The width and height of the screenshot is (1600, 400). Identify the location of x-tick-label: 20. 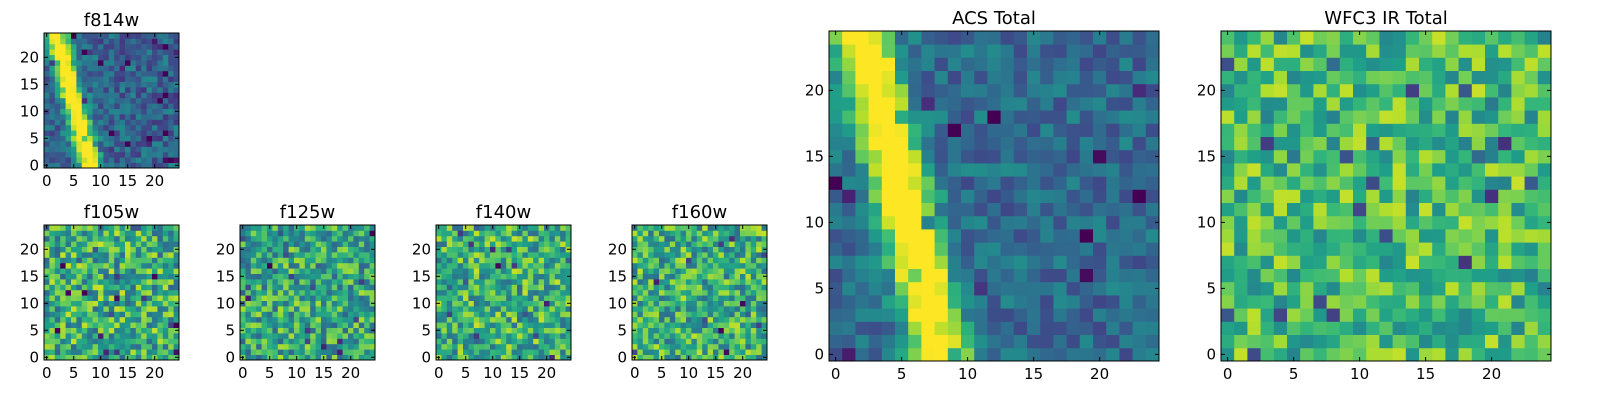
(546, 373).